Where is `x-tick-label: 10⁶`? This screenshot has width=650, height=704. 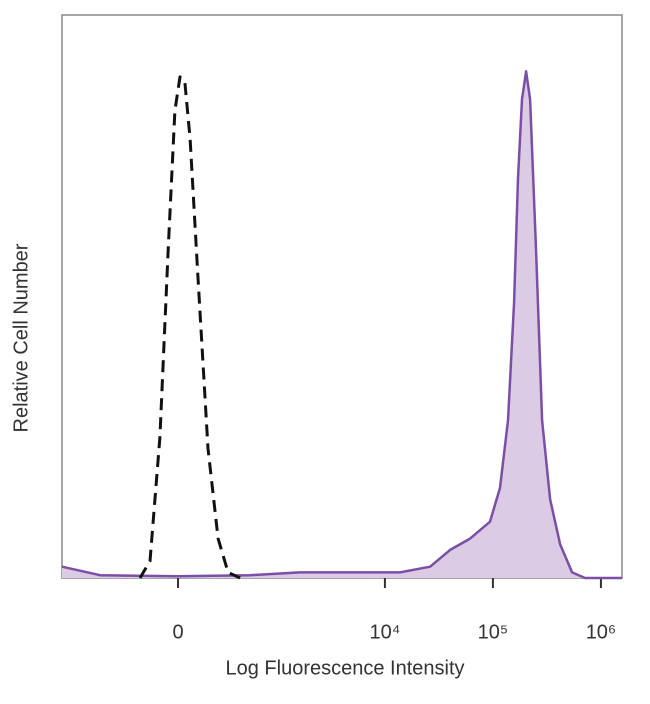
x-tick-label: 10⁶ is located at coordinates (601, 632).